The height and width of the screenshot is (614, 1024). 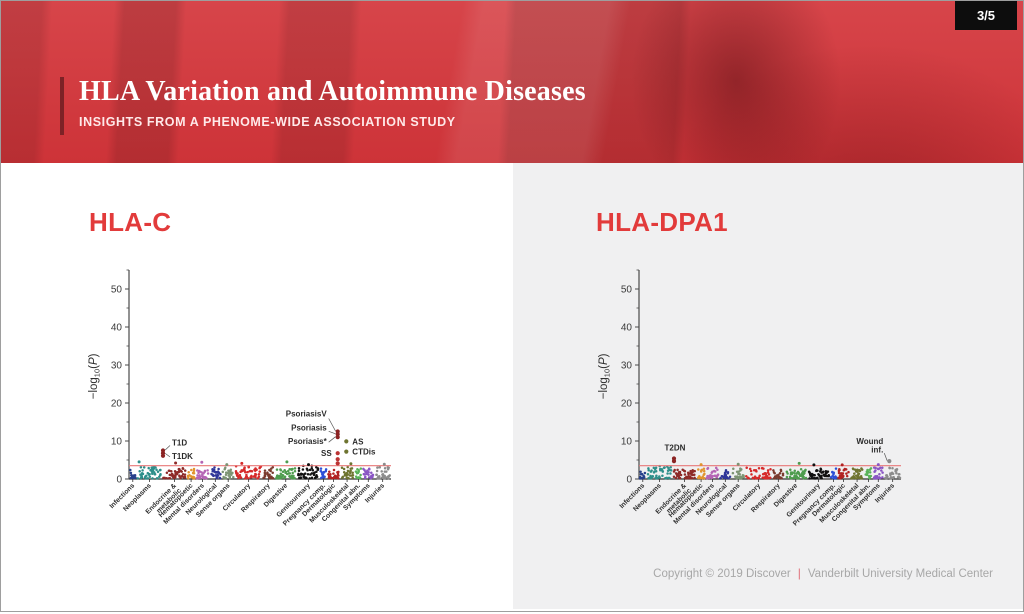 What do you see at coordinates (675, 448) in the screenshot?
I see `annotation-label: T2DN` at bounding box center [675, 448].